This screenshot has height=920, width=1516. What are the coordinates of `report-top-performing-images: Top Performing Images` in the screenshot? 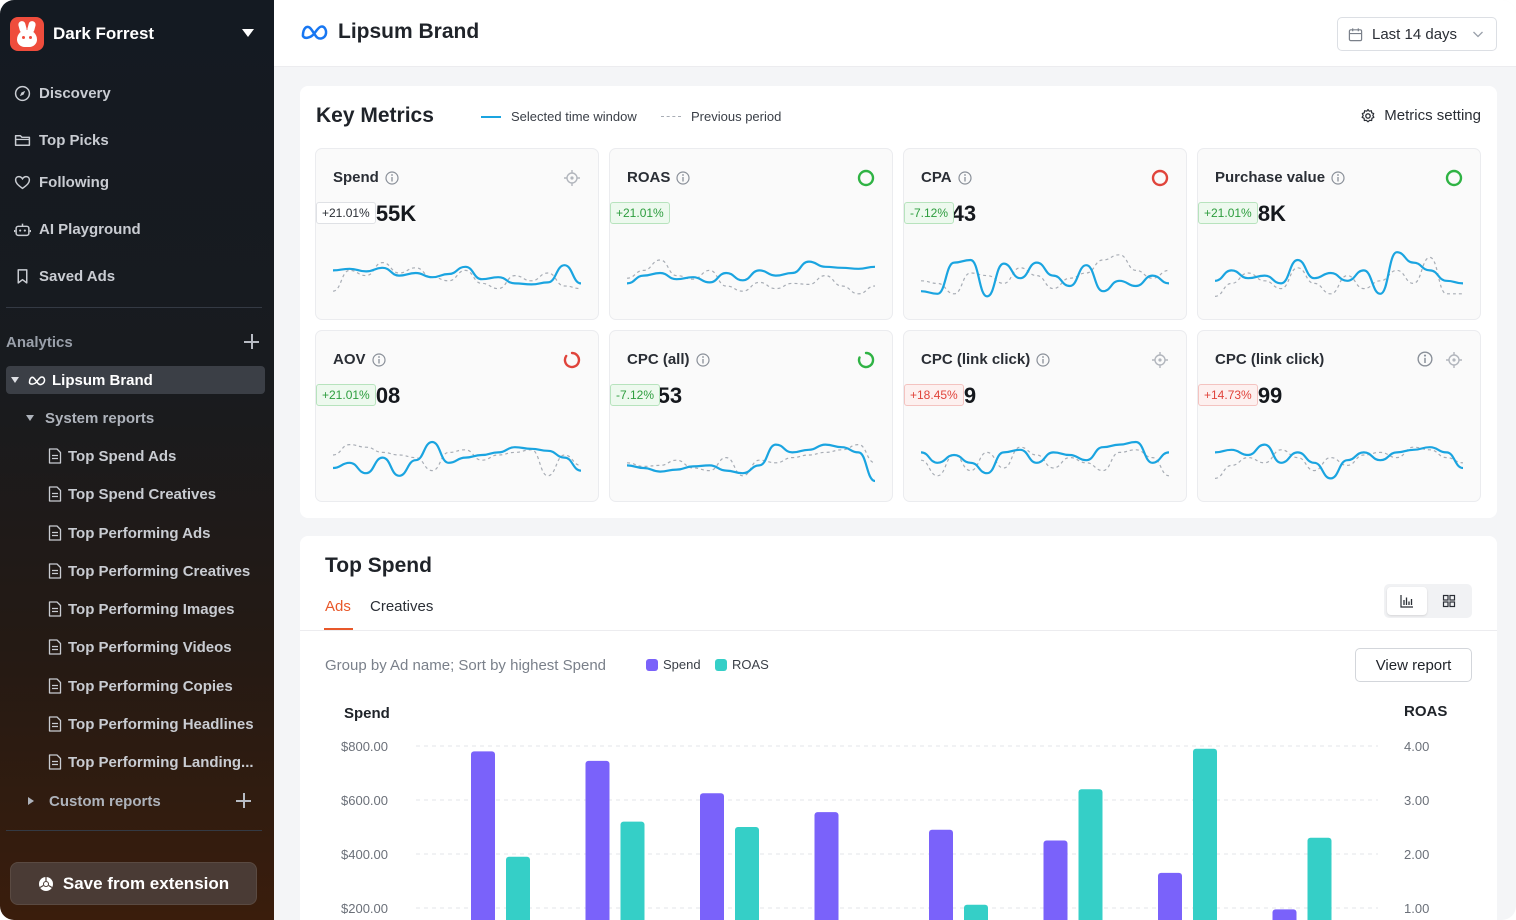 It's located at (141, 609).